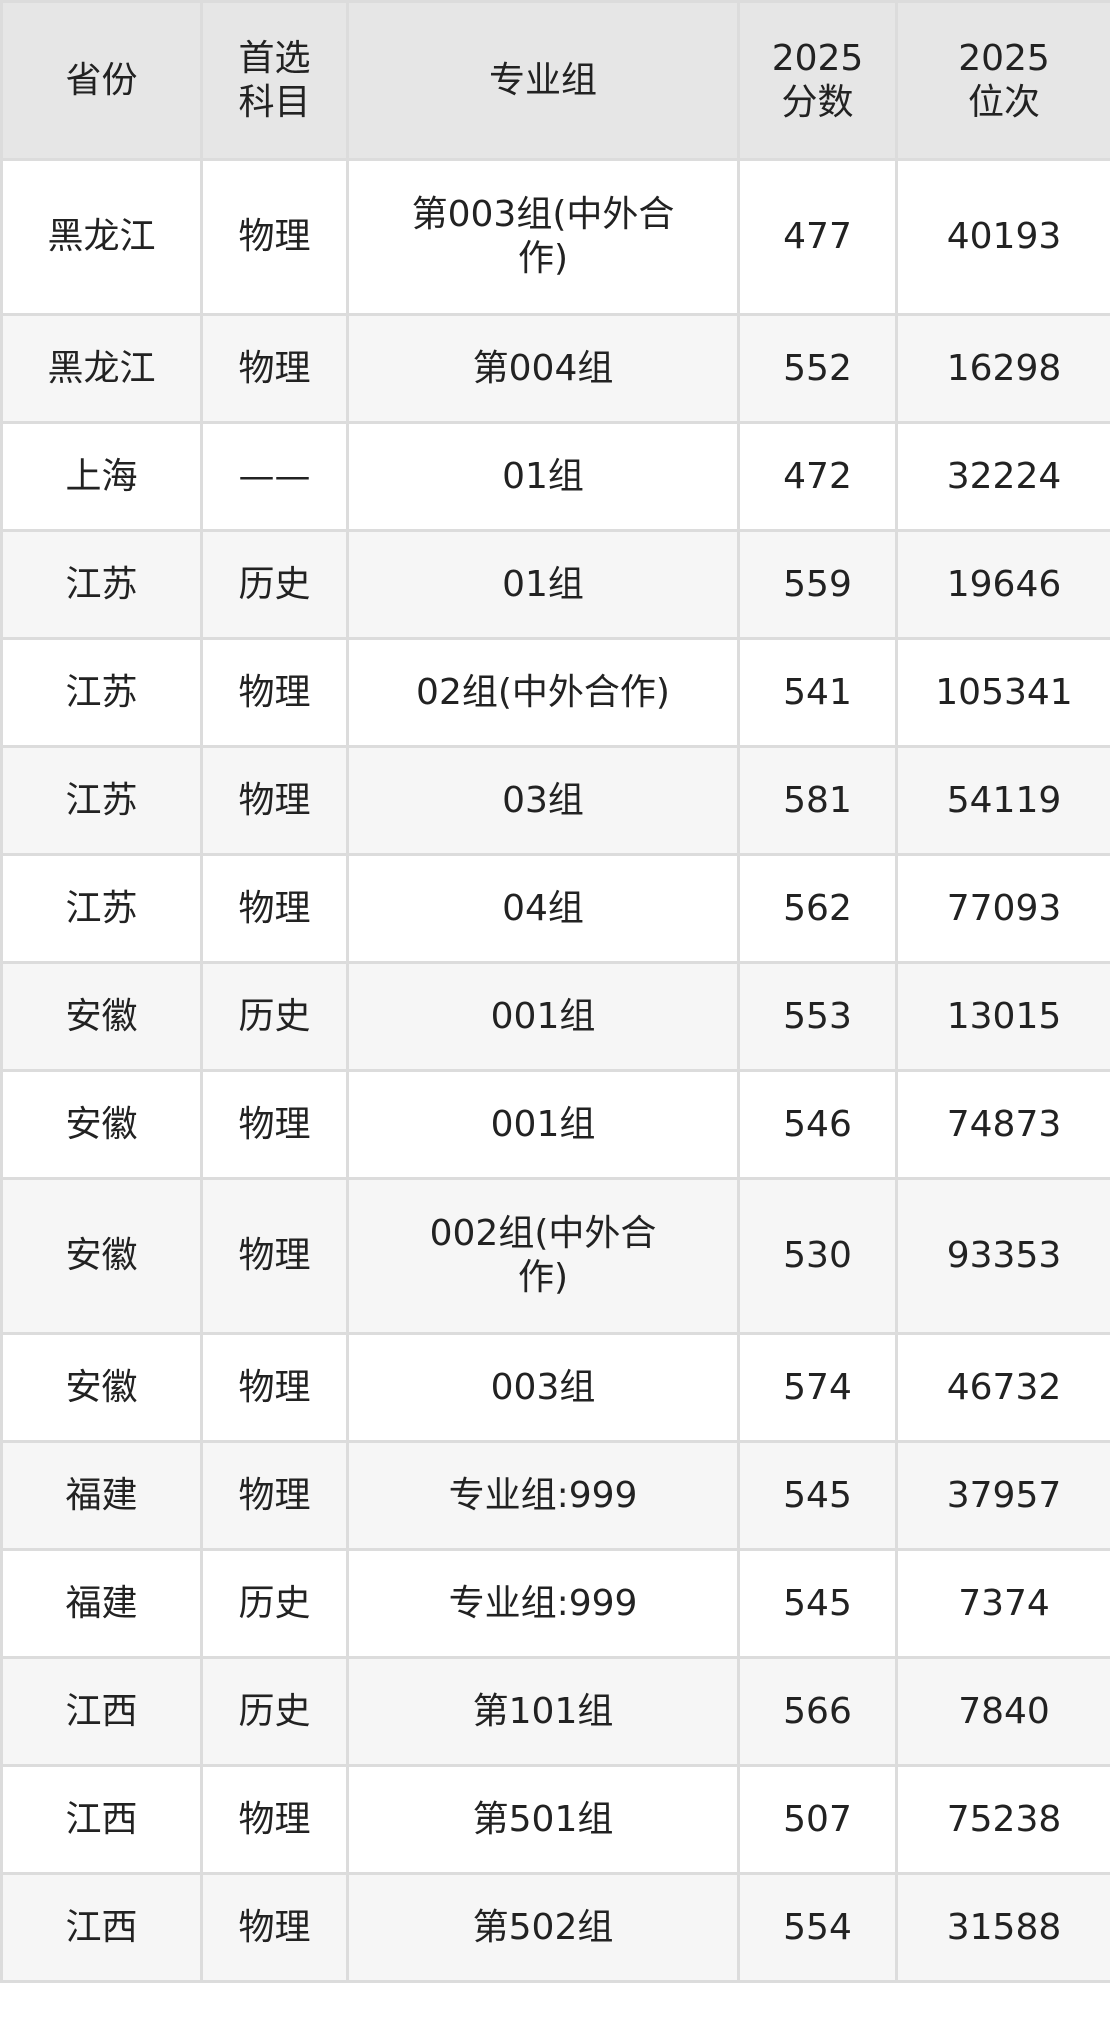 This screenshot has width=1110, height=2034. Describe the element at coordinates (543, 908) in the screenshot. I see `cell-group: 04组` at that location.